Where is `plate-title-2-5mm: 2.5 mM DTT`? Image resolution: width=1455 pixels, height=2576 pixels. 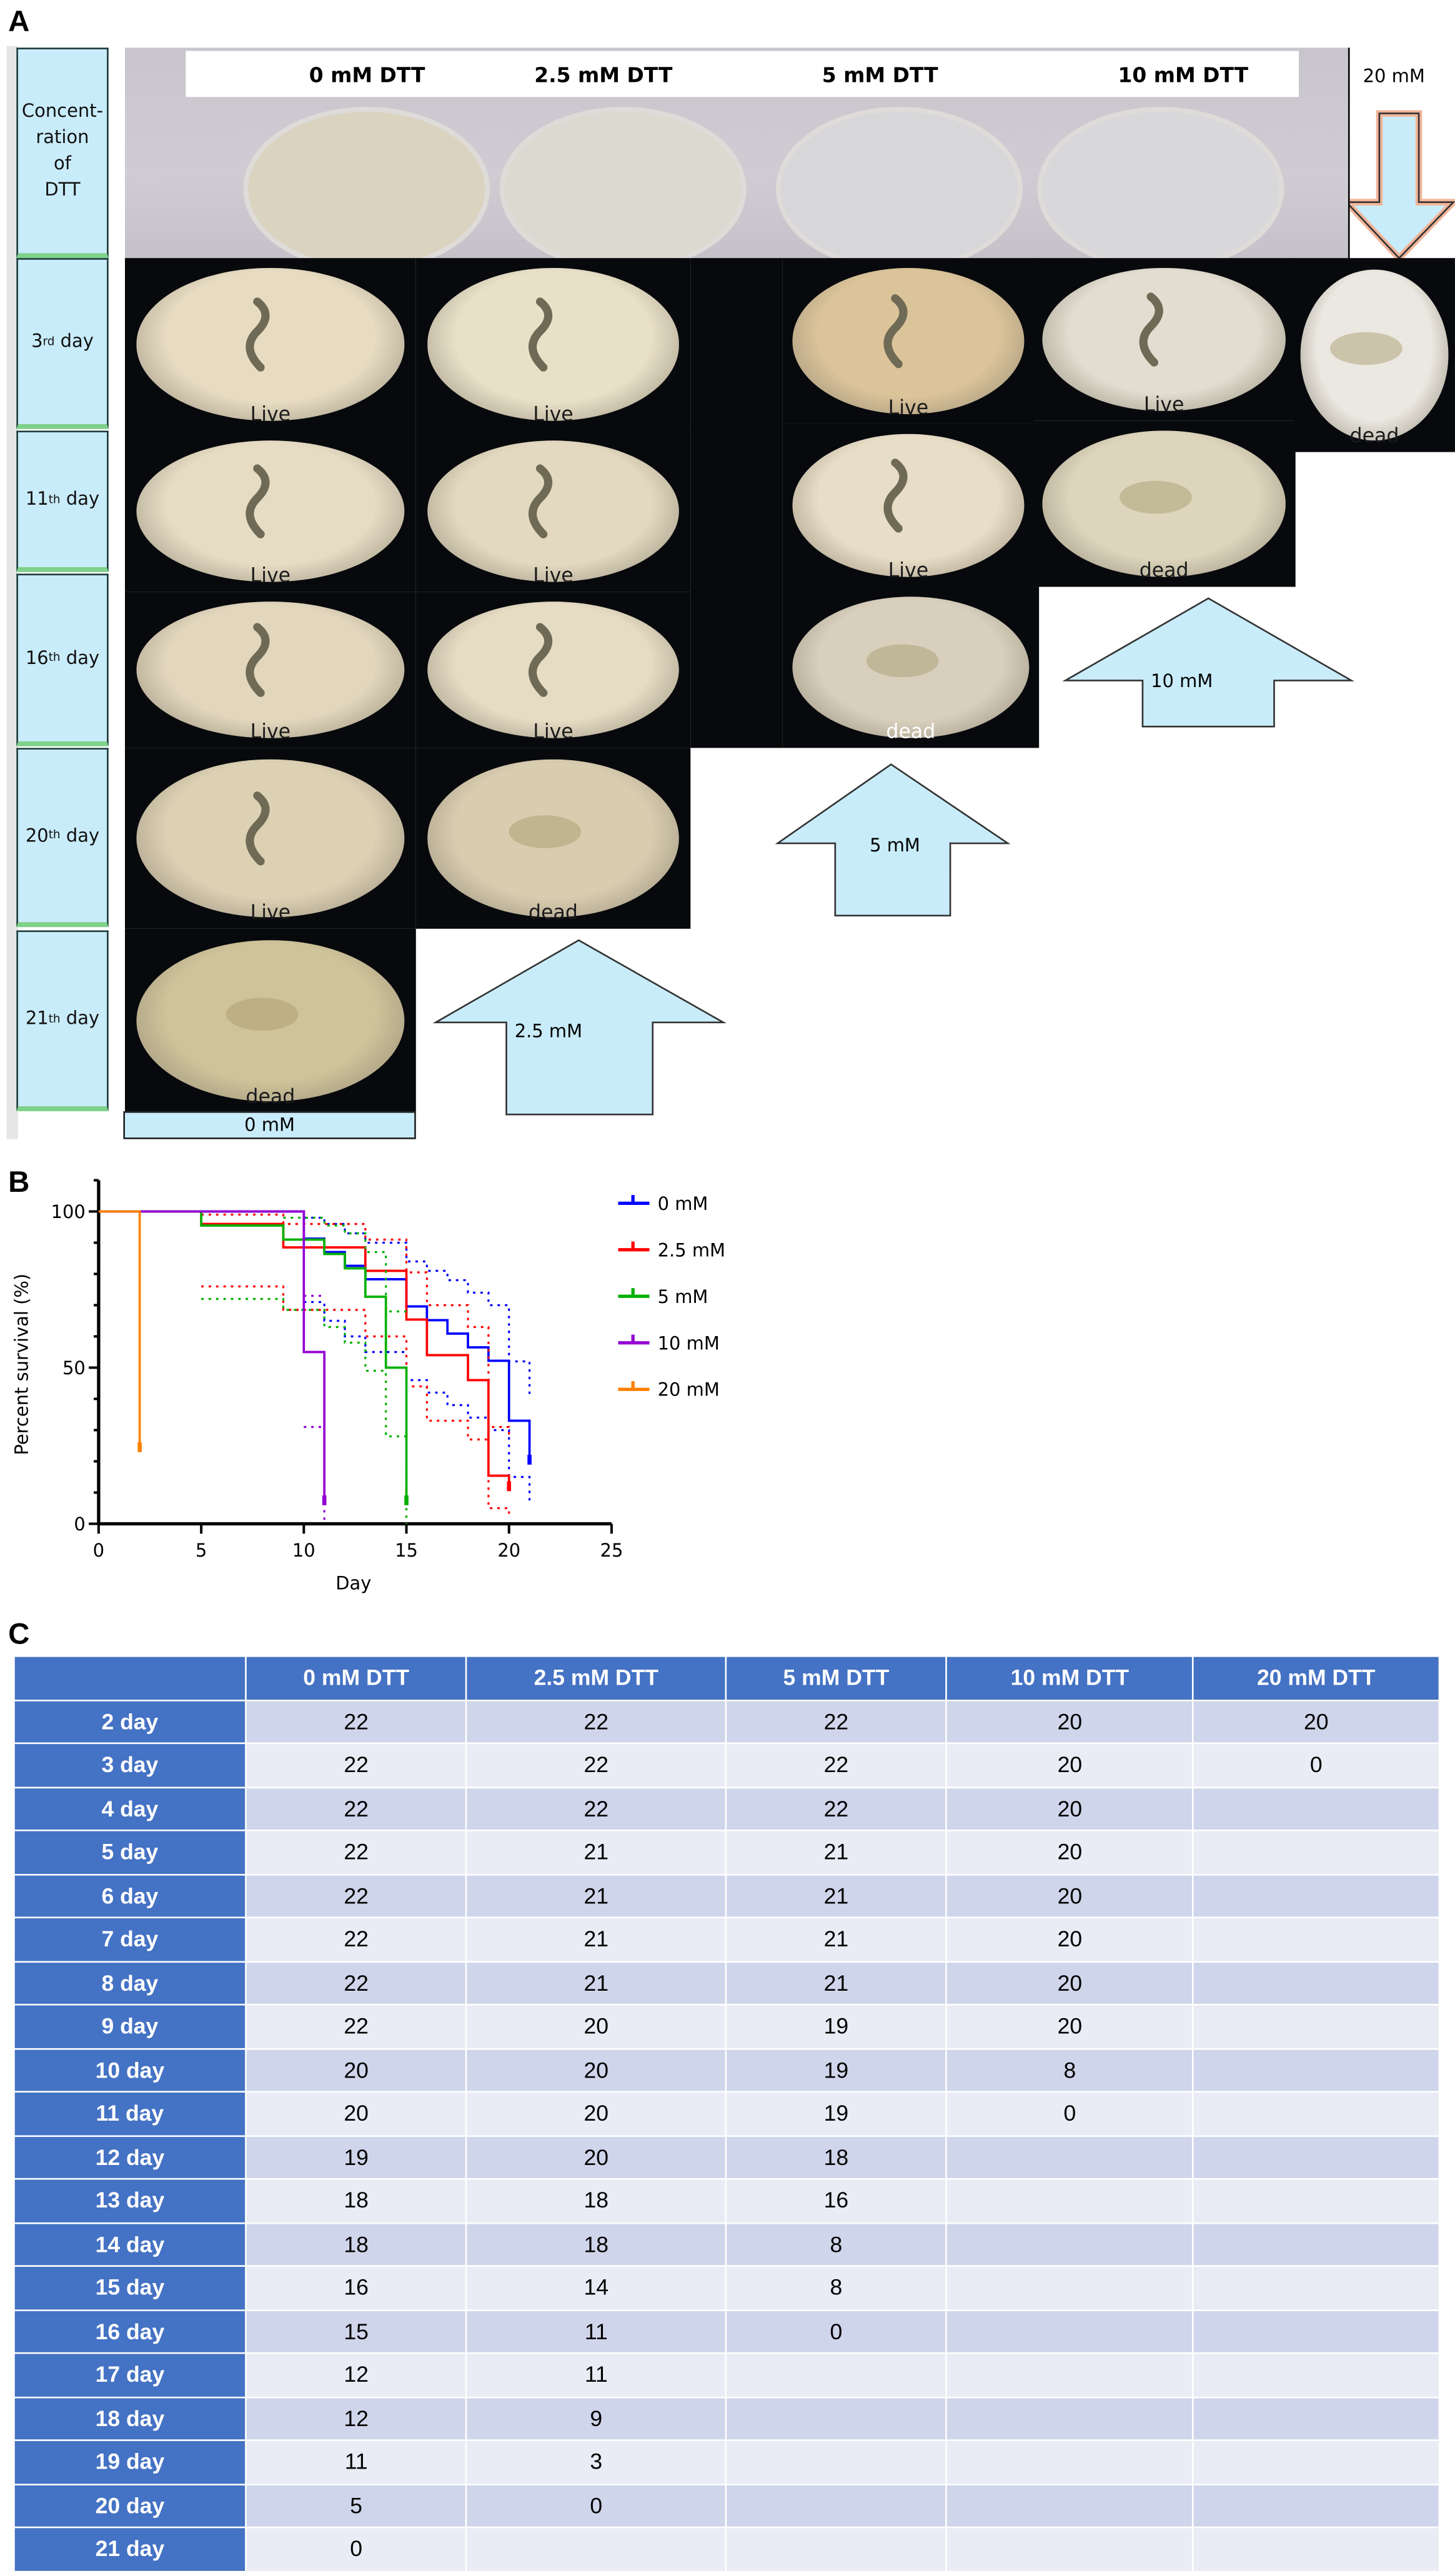 plate-title-2-5mm: 2.5 mM DTT is located at coordinates (603, 74).